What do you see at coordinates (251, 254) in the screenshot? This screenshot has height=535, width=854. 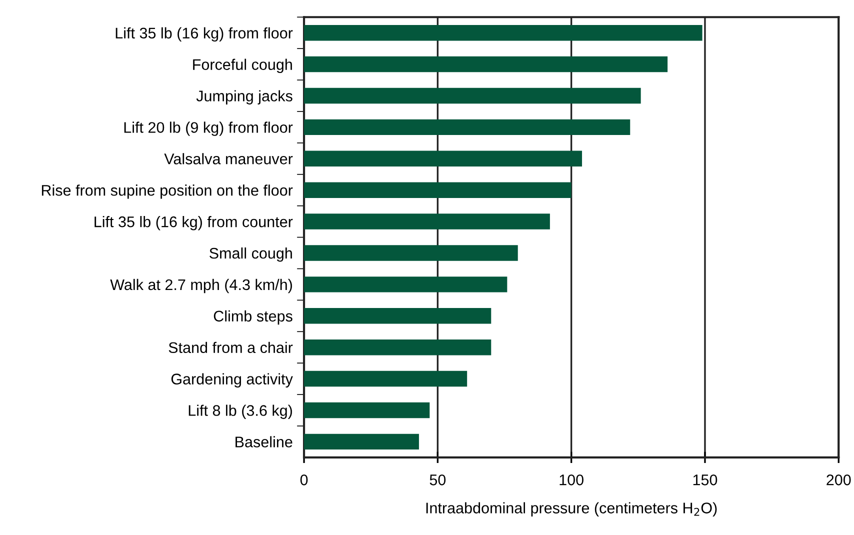 I see `y-tick-label: Small cough` at bounding box center [251, 254].